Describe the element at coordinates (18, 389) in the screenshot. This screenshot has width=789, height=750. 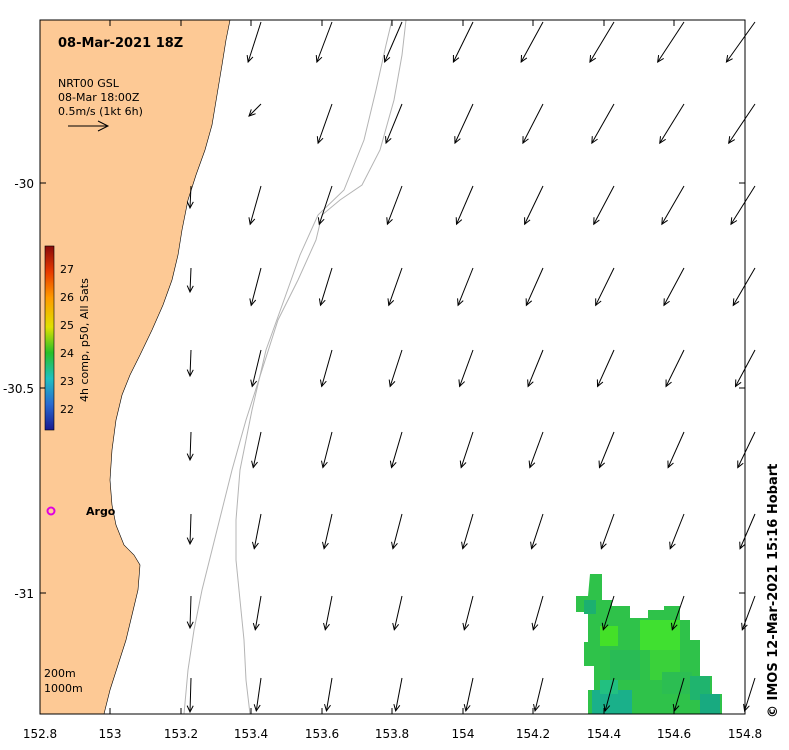
I see `y-tick-label: -30.5` at that location.